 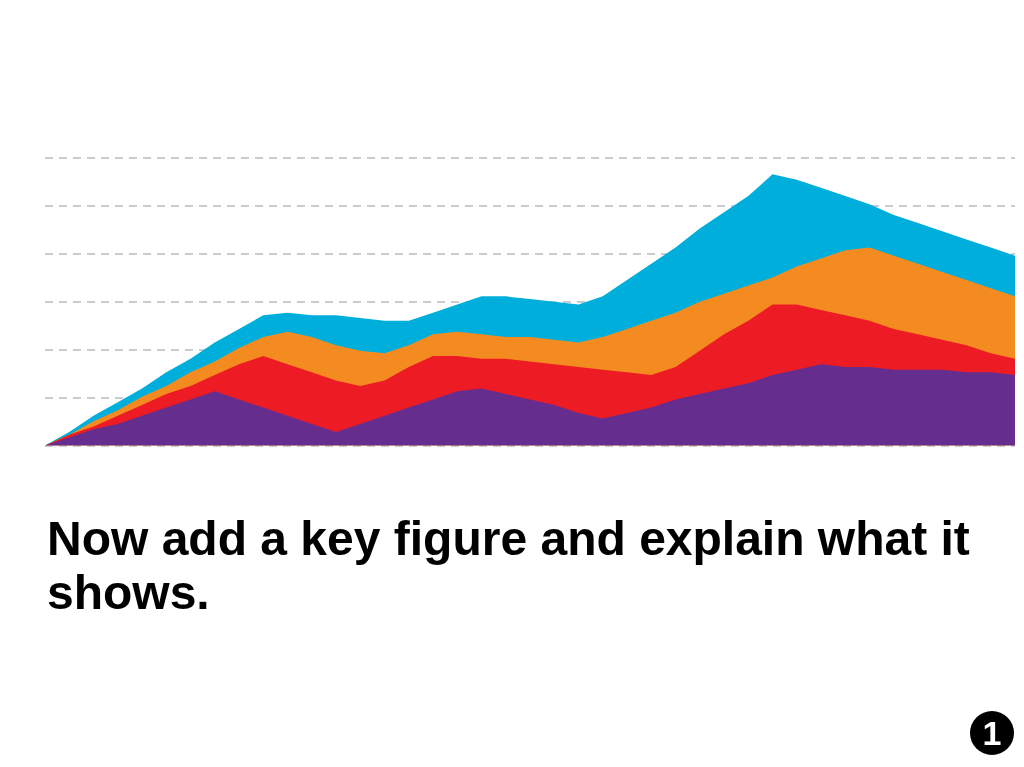 I want to click on text: Now add a key figure and explain what it shows., so click(x=509, y=566).